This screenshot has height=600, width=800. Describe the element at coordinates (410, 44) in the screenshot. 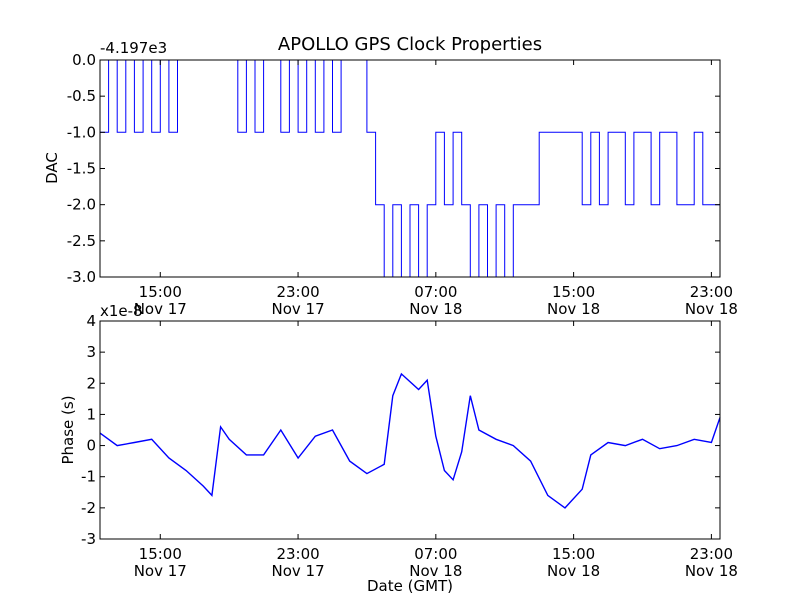

I see `chart-title: APOLLO GPS Clock Properties` at that location.